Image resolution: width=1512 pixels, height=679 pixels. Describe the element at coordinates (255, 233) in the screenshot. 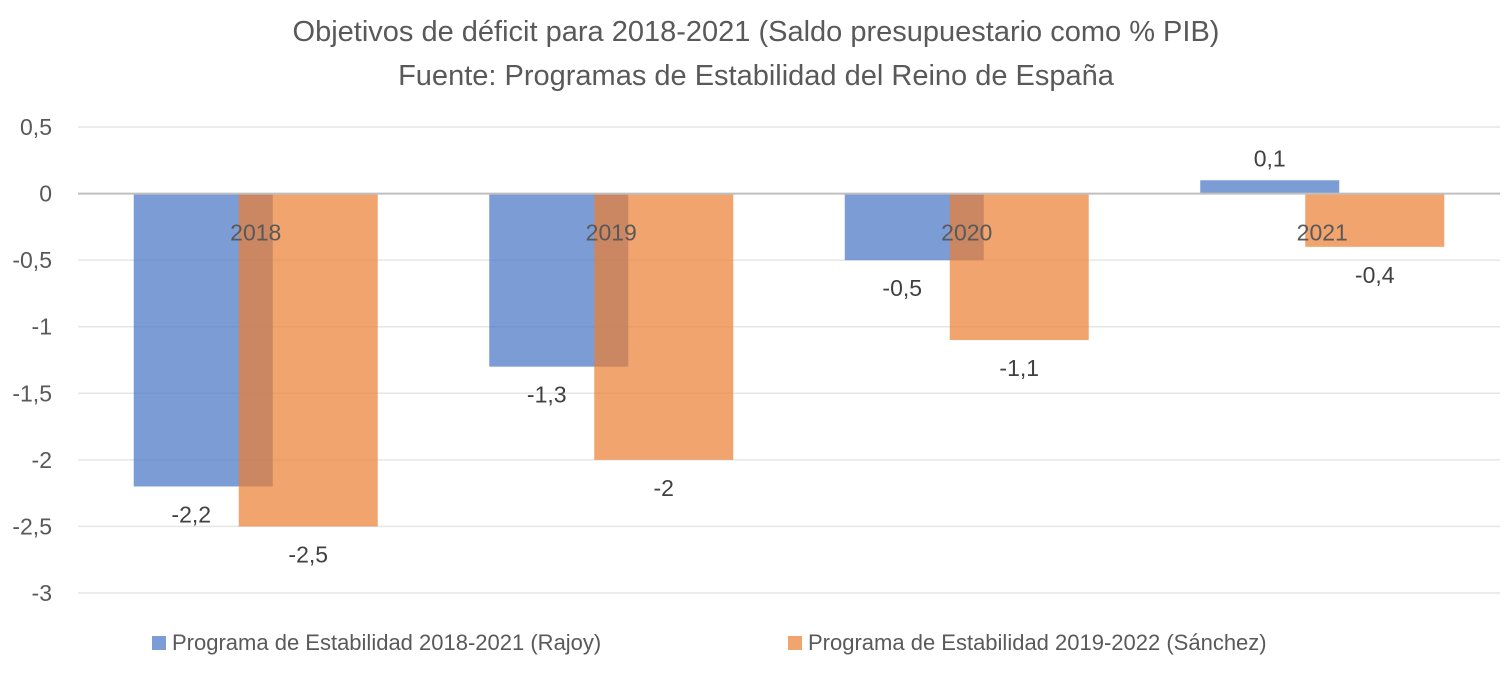

I see `category-label: 2018` at that location.